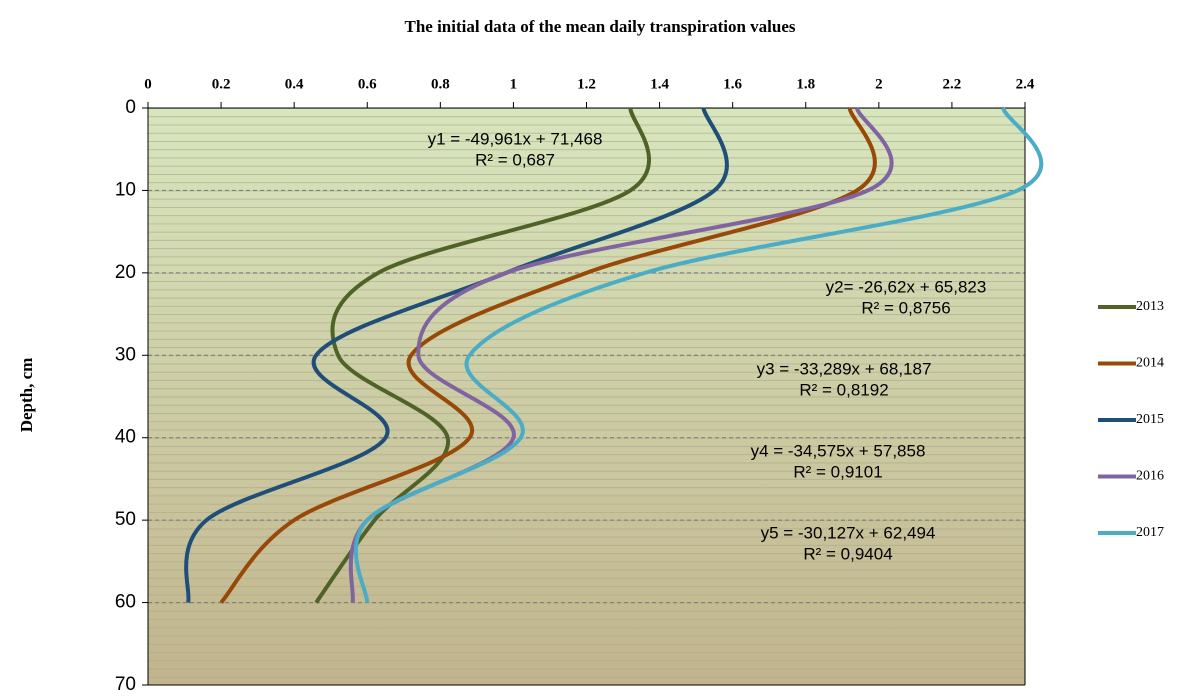 The width and height of the screenshot is (1200, 697). Describe the element at coordinates (1150, 419) in the screenshot. I see `legend-label: 2015` at that location.